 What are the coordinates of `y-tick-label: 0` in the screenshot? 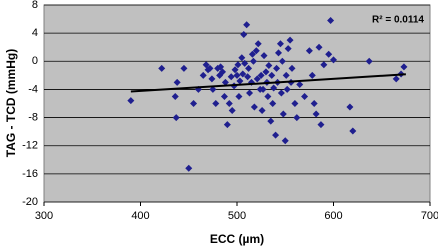 It's located at (35, 61).